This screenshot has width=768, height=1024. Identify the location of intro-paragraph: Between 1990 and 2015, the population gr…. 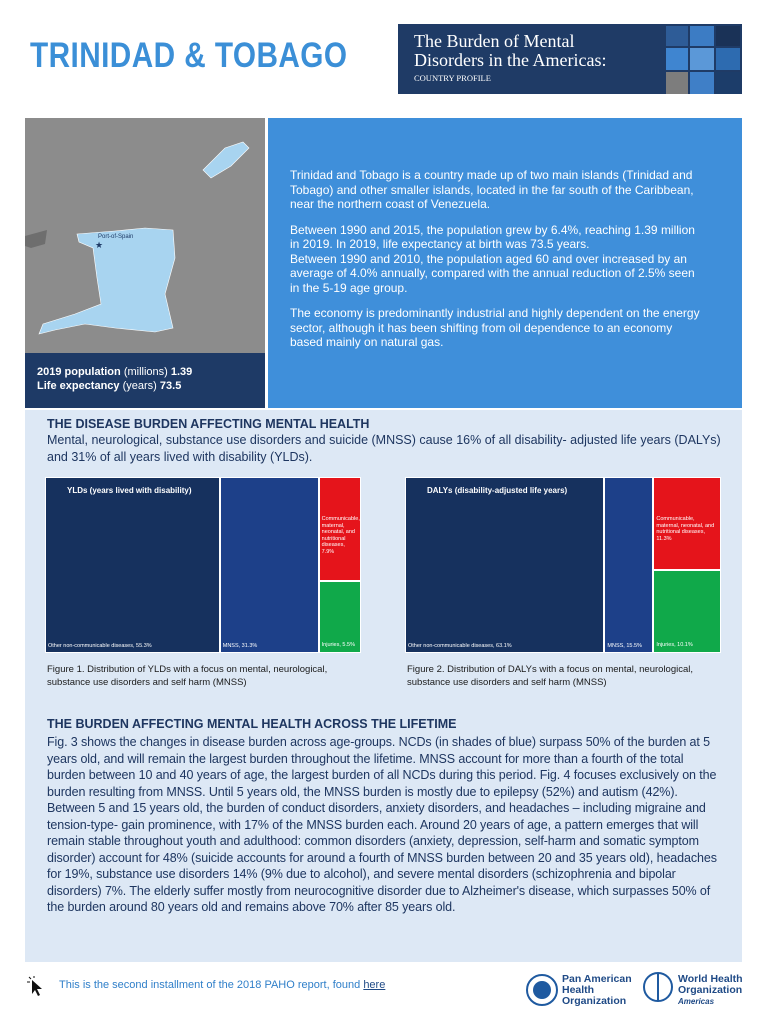
(492, 237).